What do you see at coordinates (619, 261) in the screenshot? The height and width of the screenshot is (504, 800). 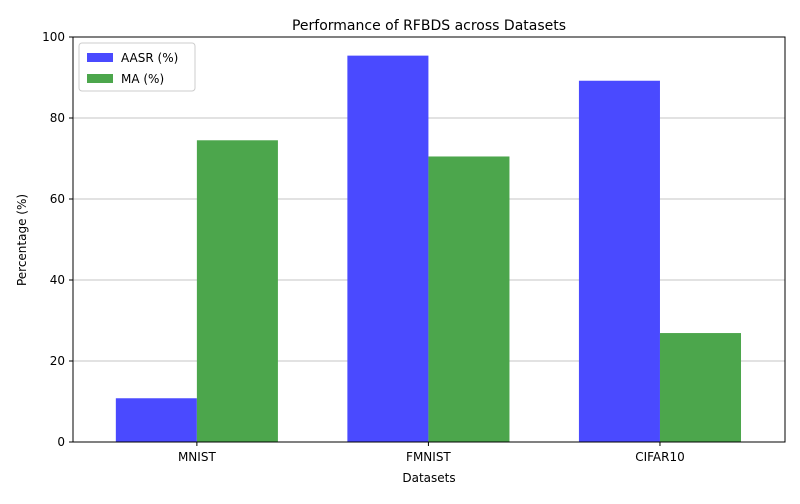 I see `bar-aasr-cifar10` at bounding box center [619, 261].